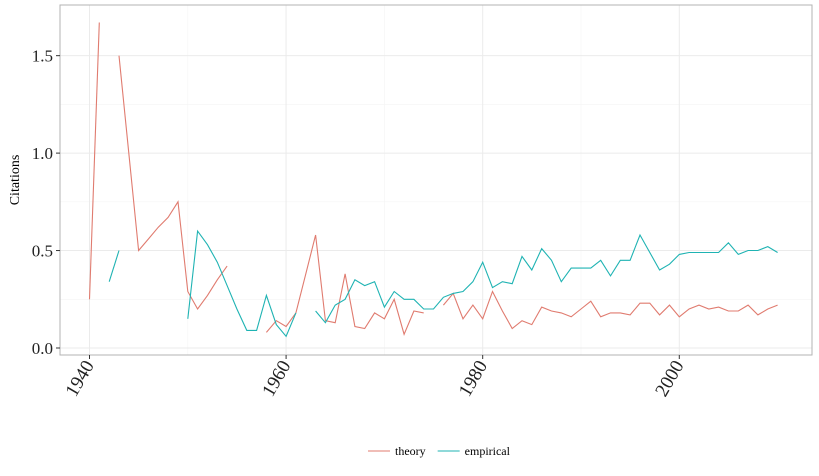  I want to click on y-tick-label: 1.0, so click(42, 153).